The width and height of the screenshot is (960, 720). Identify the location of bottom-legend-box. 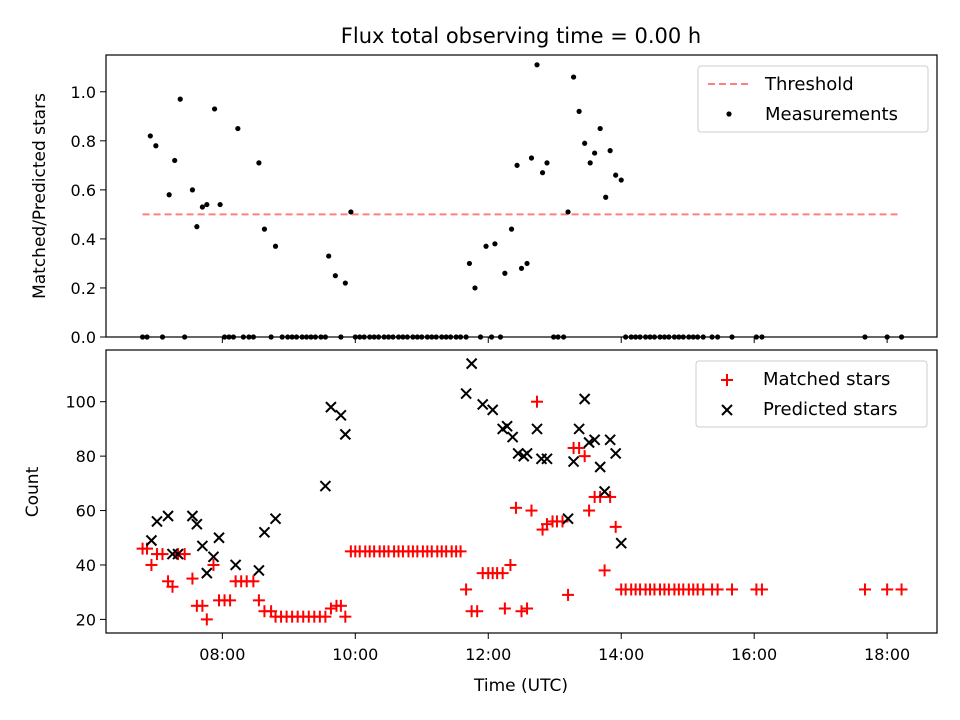
(811, 394).